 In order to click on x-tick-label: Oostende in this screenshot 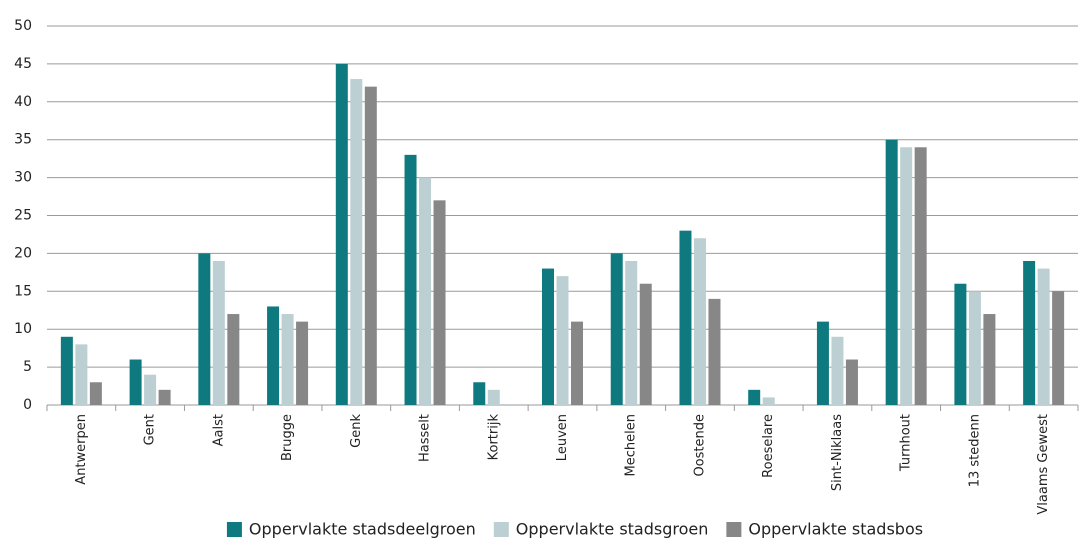, I will do `click(699, 445)`.